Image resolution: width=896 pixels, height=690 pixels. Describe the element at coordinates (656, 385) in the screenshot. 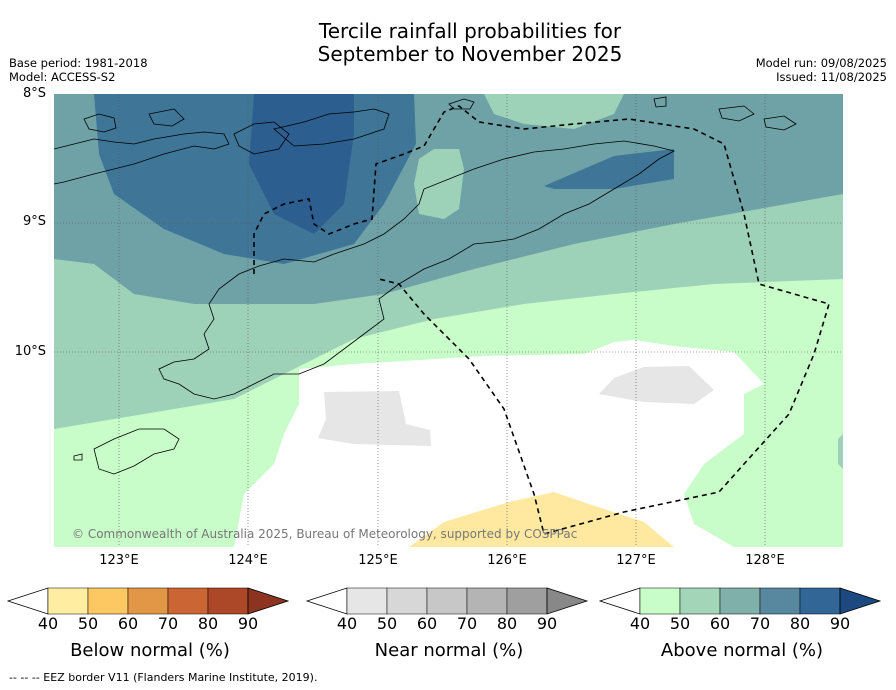

I see `zone-near-40-east` at that location.